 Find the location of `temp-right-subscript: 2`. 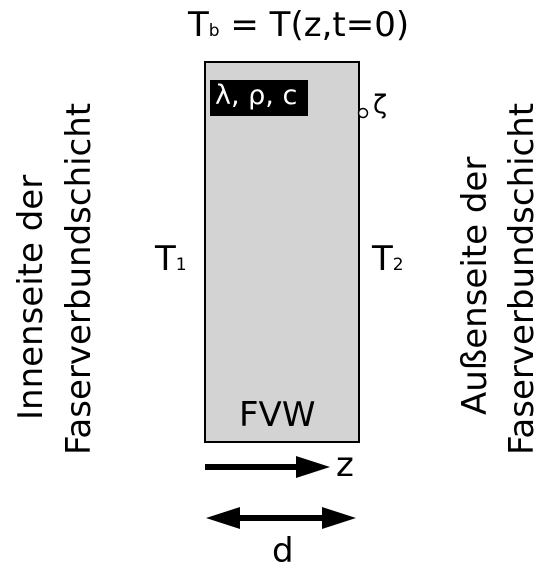

temp-right-subscript: 2 is located at coordinates (398, 265).